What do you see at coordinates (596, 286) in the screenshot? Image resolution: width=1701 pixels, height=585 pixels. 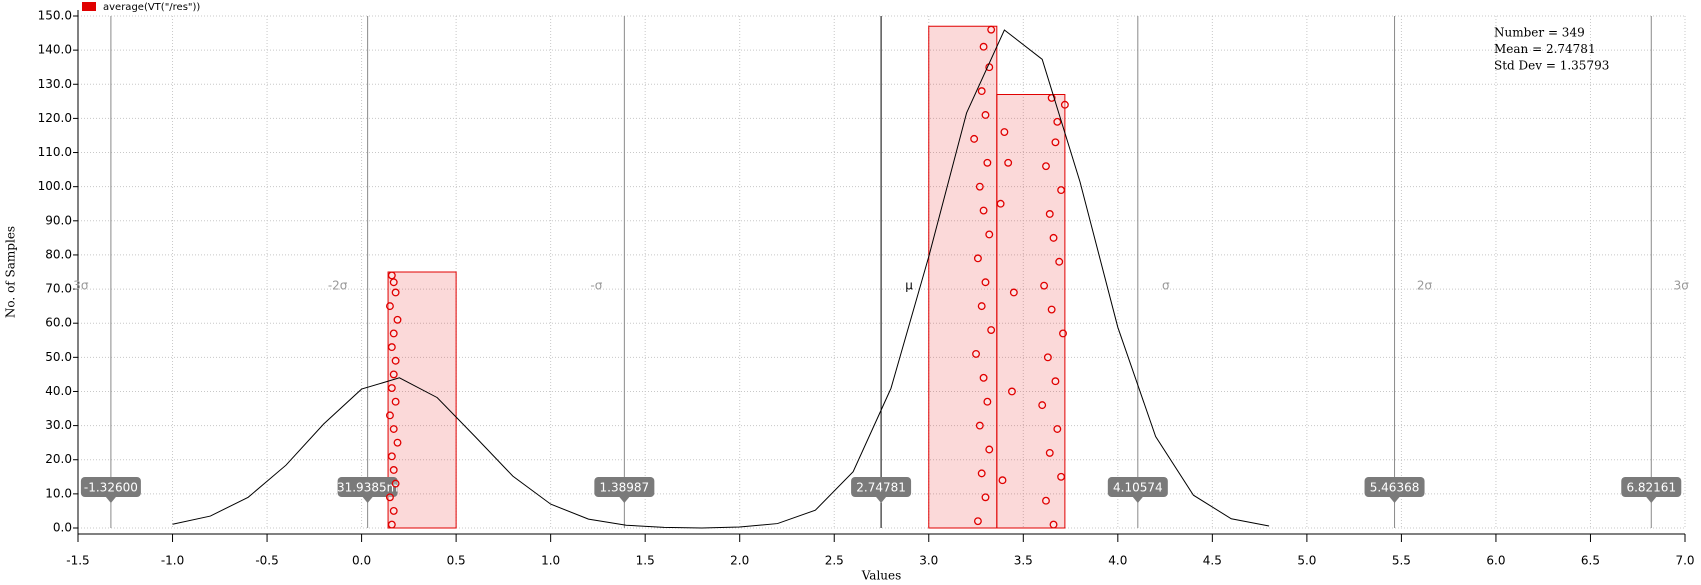 I see `sigma-name: -σ` at bounding box center [596, 286].